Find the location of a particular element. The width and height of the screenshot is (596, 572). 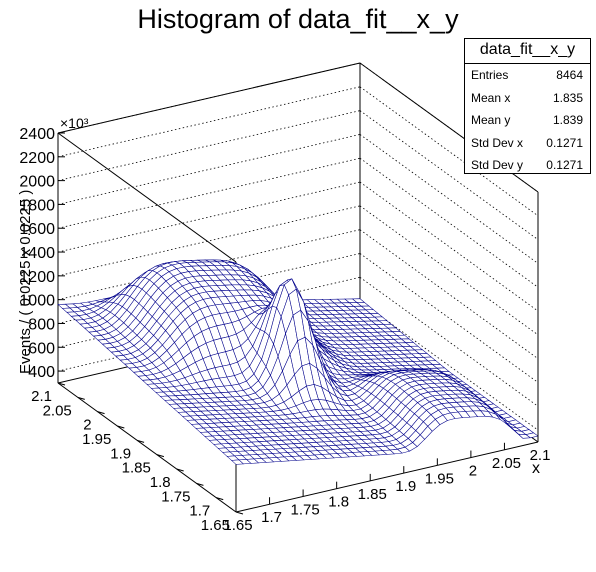

y-tick-label: 2.05 is located at coordinates (57, 410).